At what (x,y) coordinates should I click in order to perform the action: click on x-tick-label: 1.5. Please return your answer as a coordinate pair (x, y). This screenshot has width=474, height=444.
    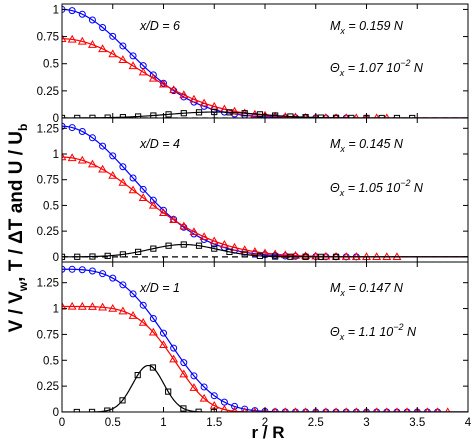
    Looking at the image, I should click on (214, 423).